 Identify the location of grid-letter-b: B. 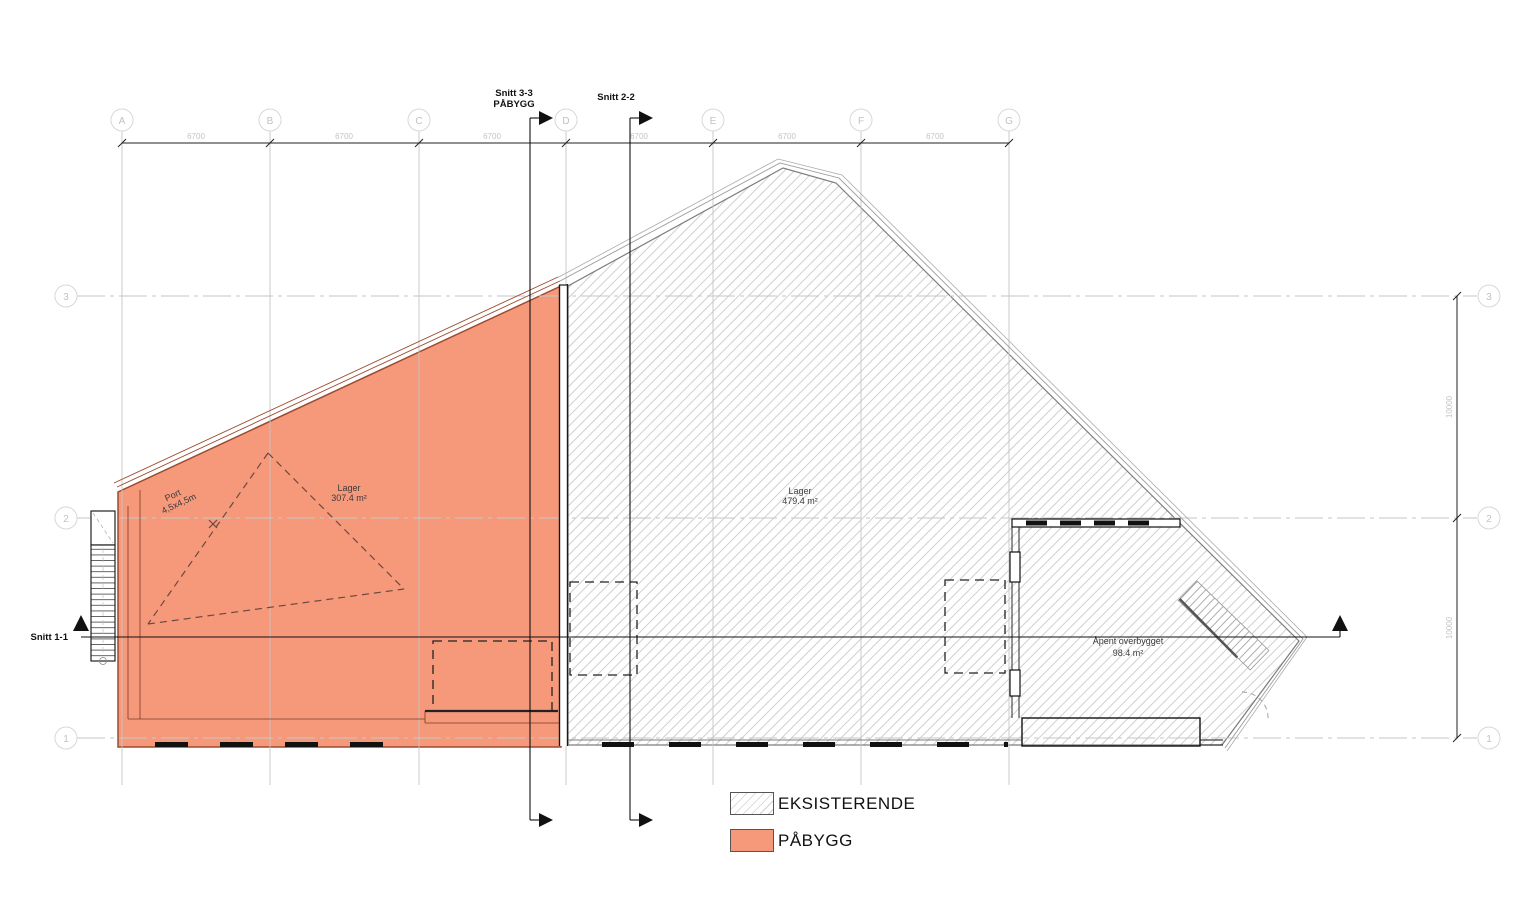
(270, 121).